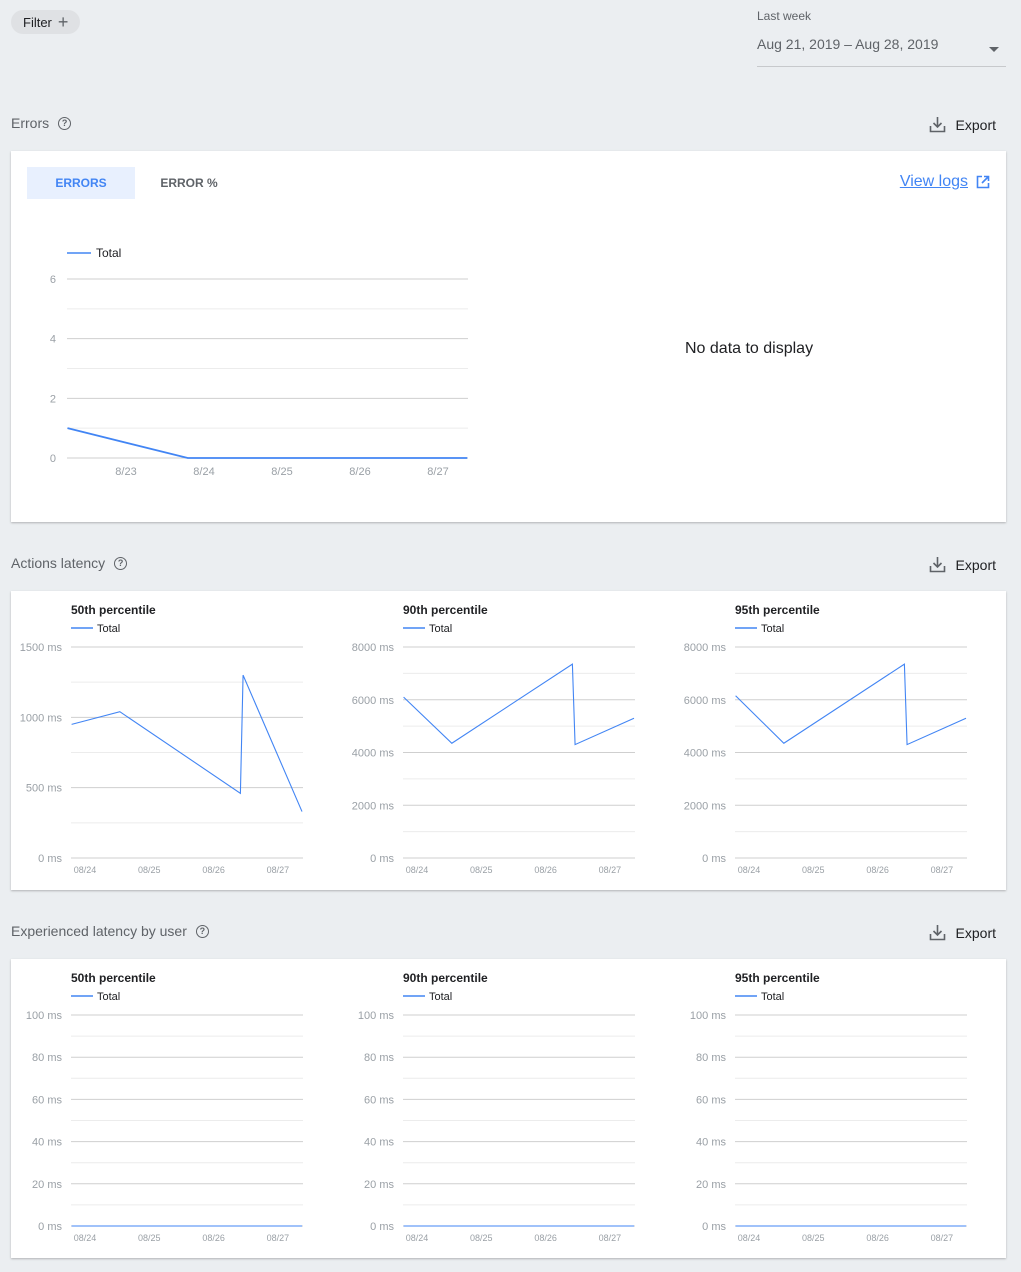 This screenshot has height=1272, width=1021. I want to click on tab-error-percent: ERROR %, so click(189, 183).